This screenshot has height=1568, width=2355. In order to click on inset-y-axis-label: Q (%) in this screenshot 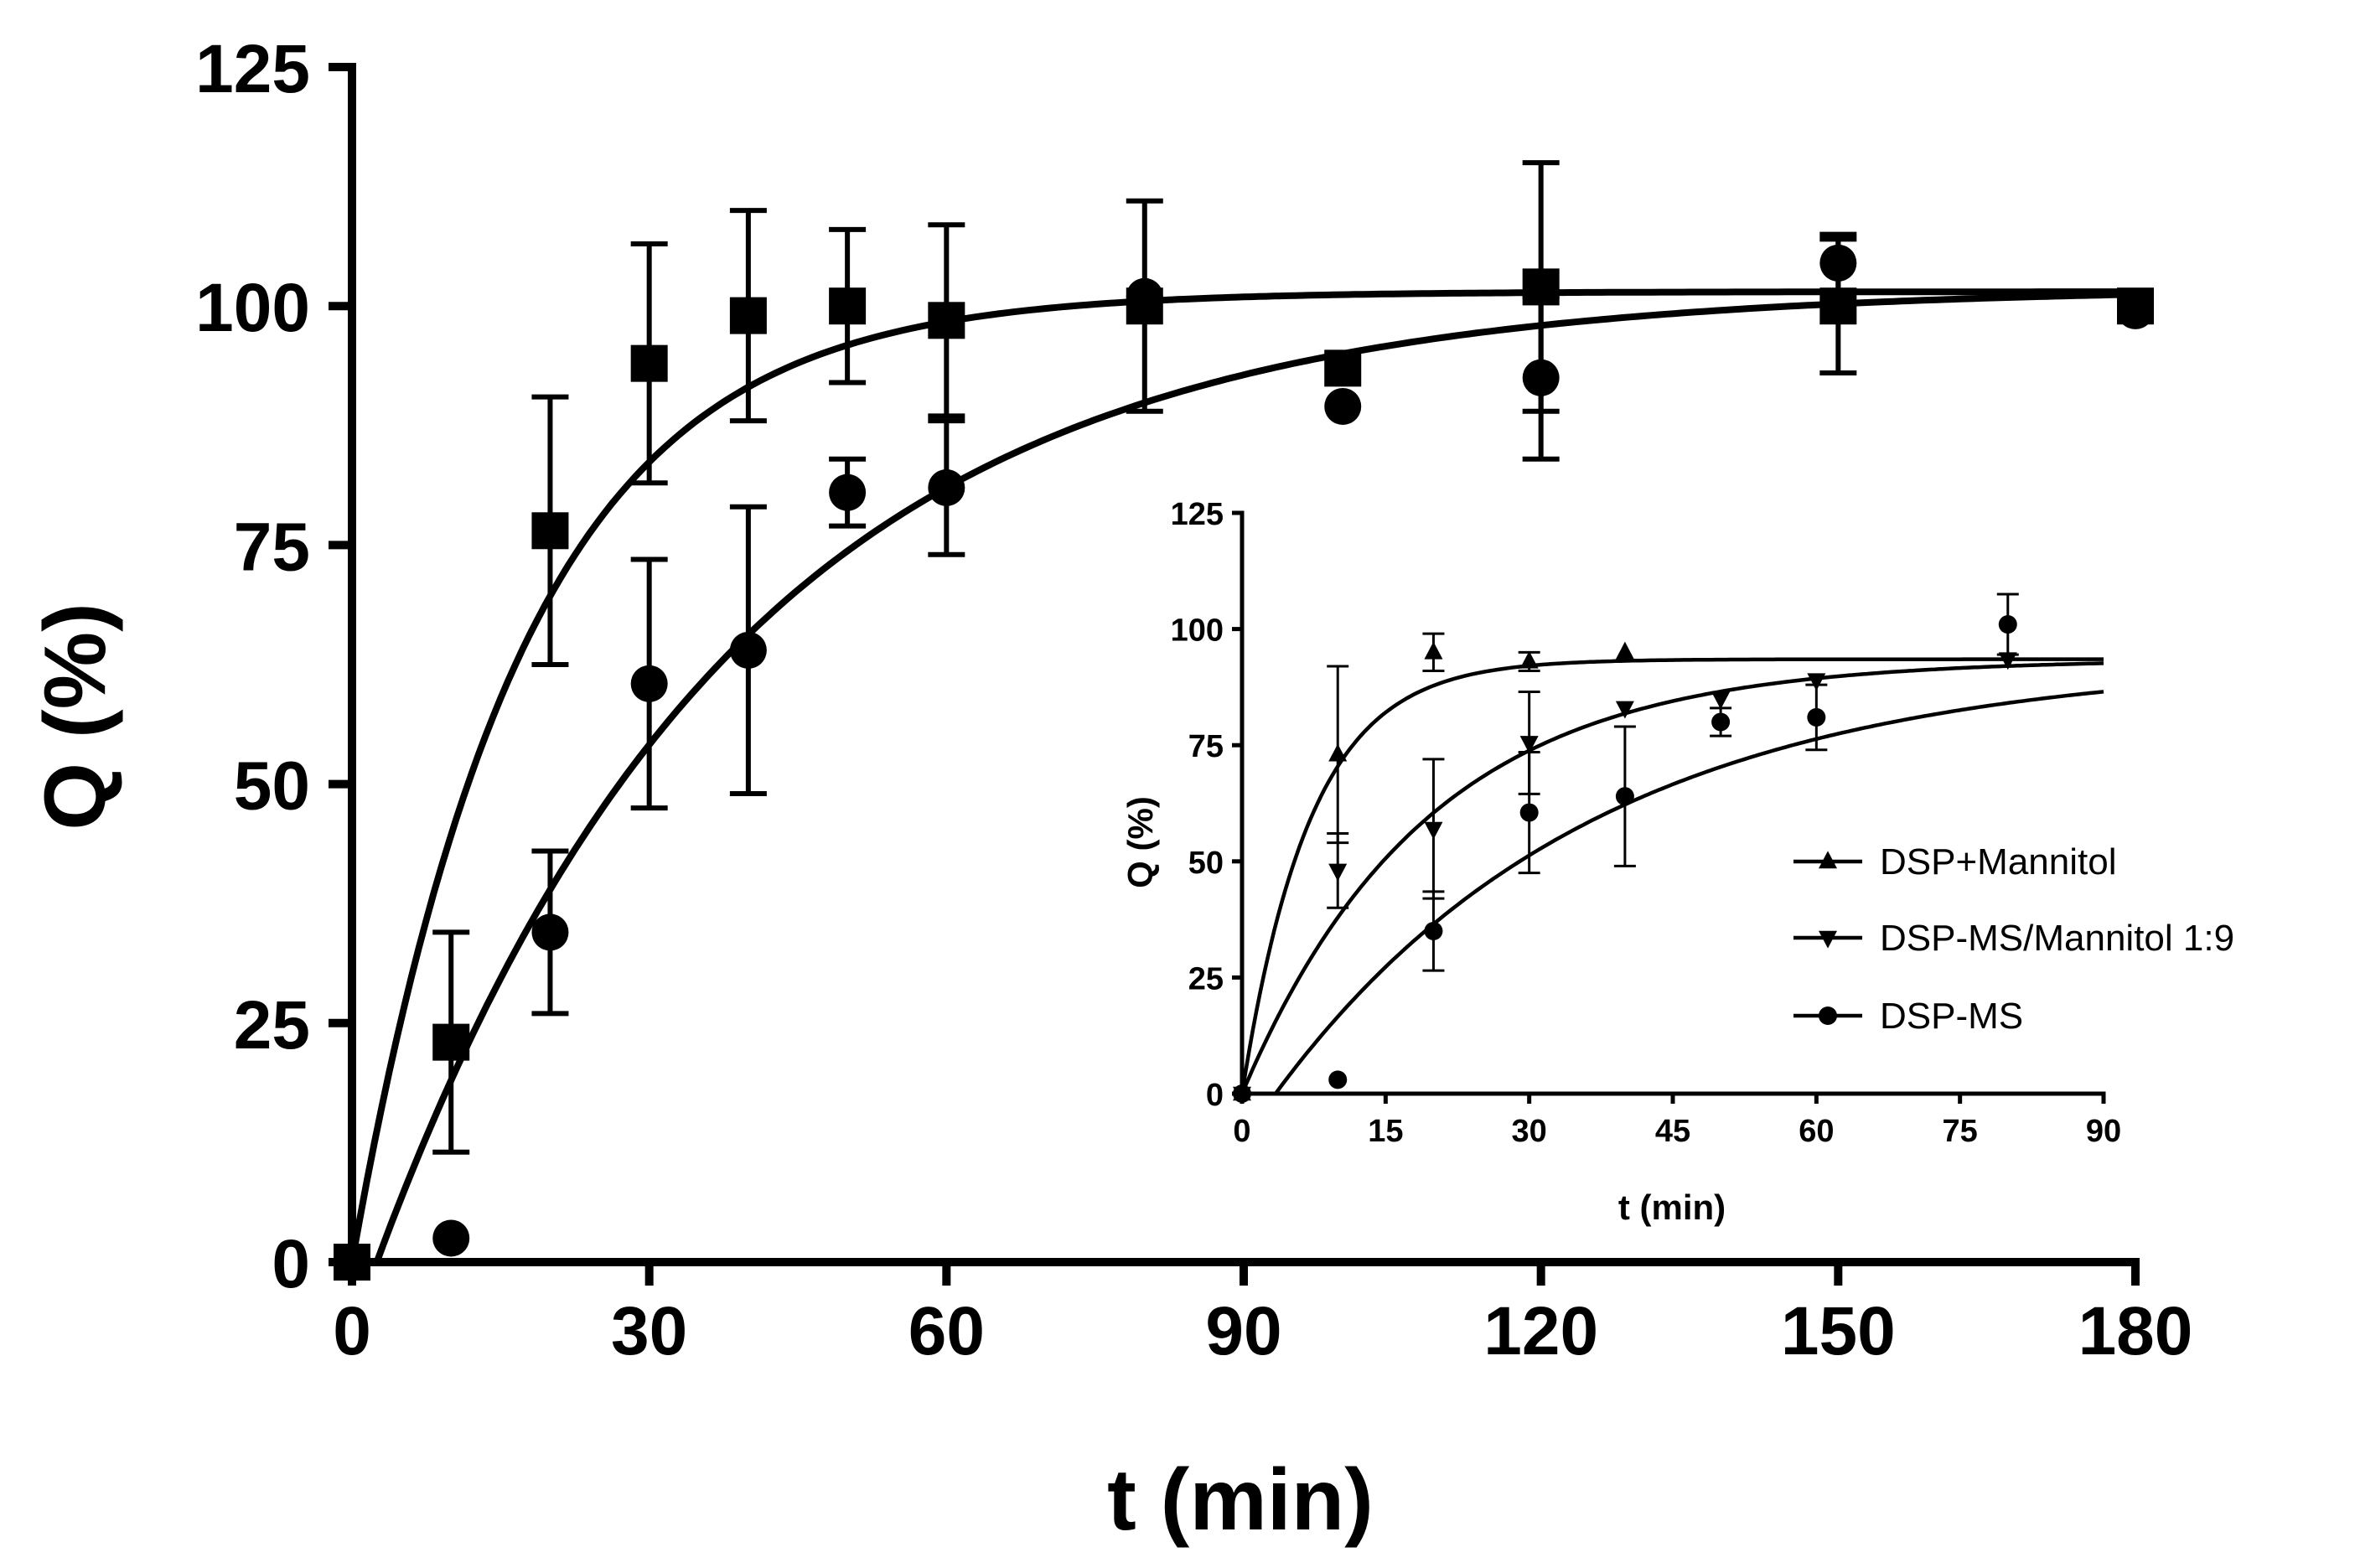, I will do `click(1140, 842)`.